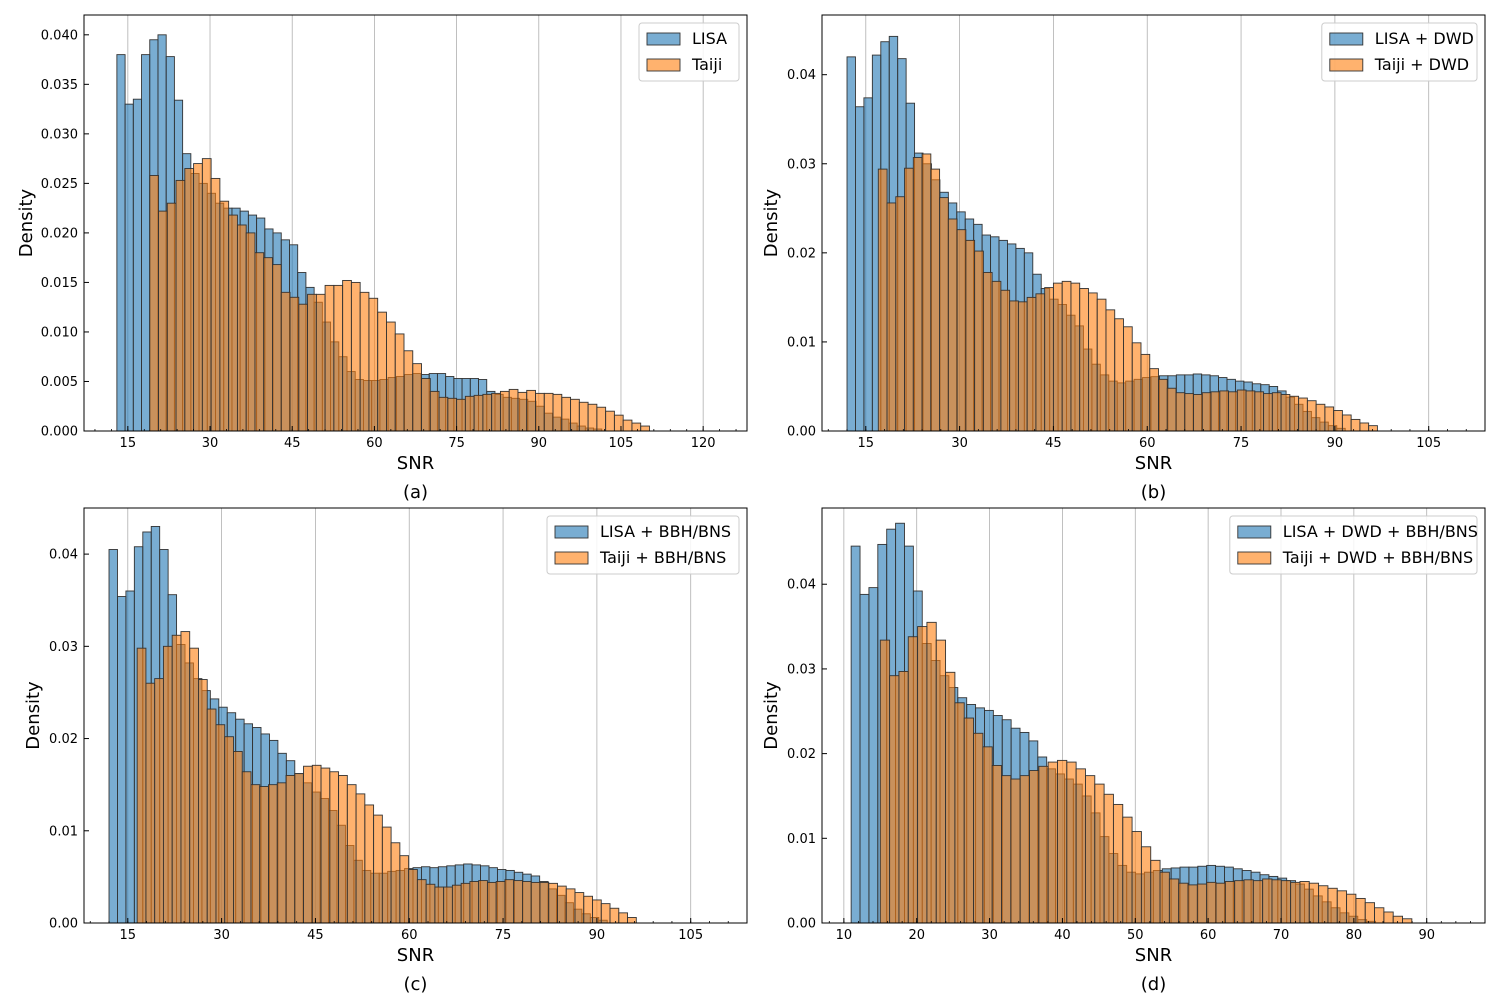 The height and width of the screenshot is (1000, 1500). I want to click on legend-label: Taiji, so click(706, 64).